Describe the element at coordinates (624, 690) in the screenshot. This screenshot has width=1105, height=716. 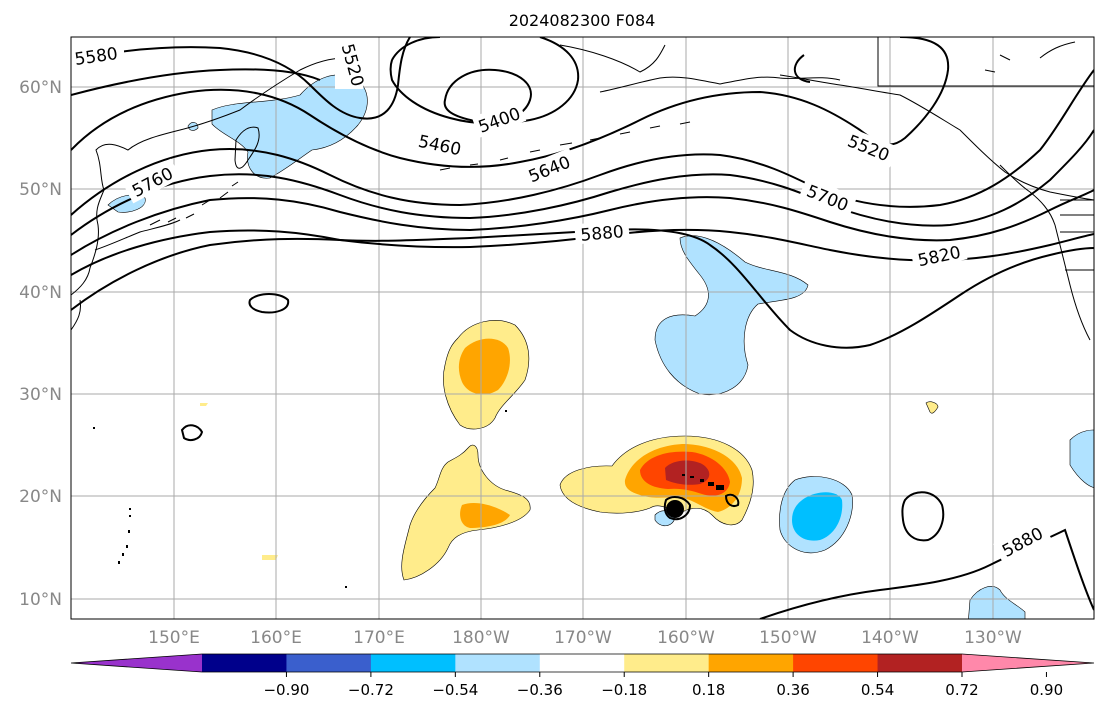
I see `colorbar-tick-label: −0.18` at that location.